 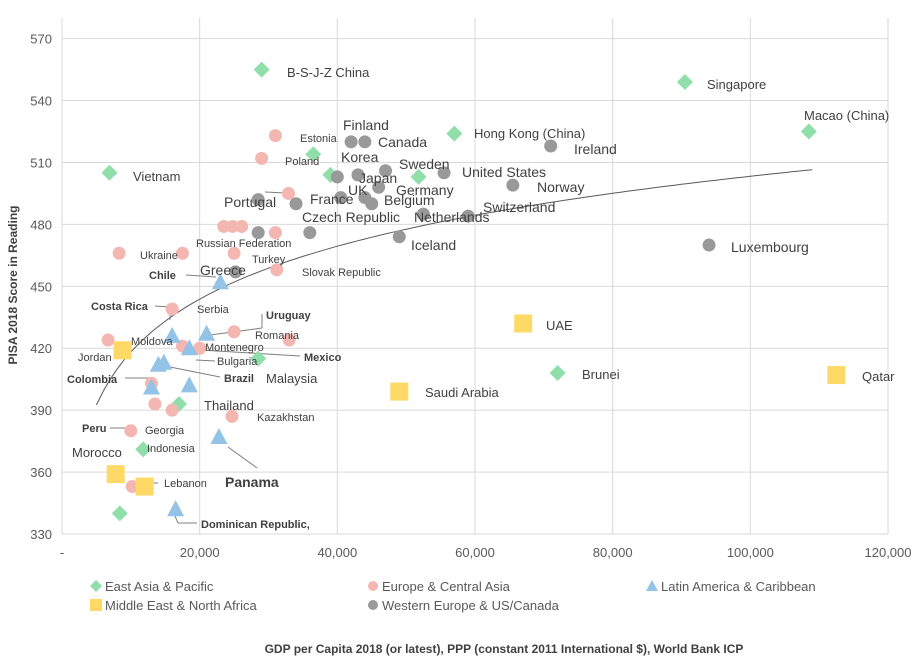 What do you see at coordinates (423, 214) in the screenshot?
I see `netherlands-point` at bounding box center [423, 214].